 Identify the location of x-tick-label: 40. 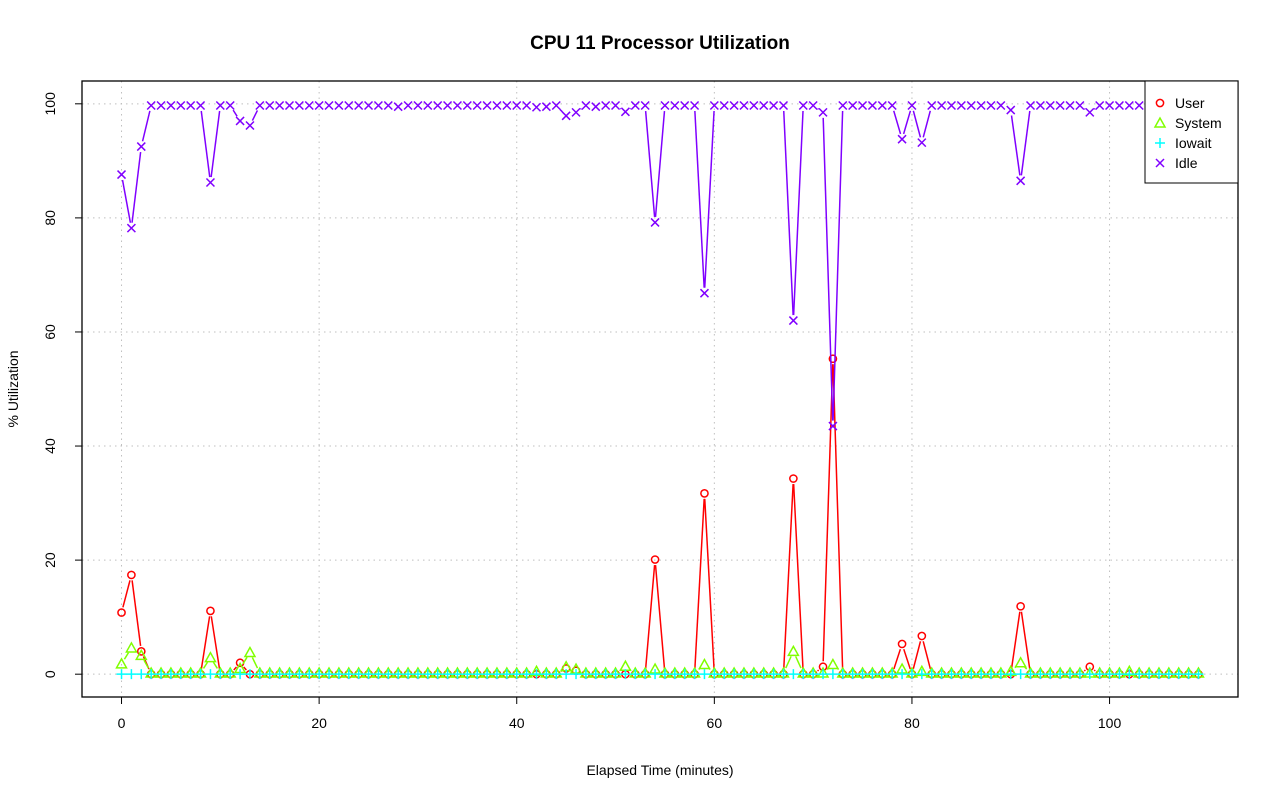
(517, 723).